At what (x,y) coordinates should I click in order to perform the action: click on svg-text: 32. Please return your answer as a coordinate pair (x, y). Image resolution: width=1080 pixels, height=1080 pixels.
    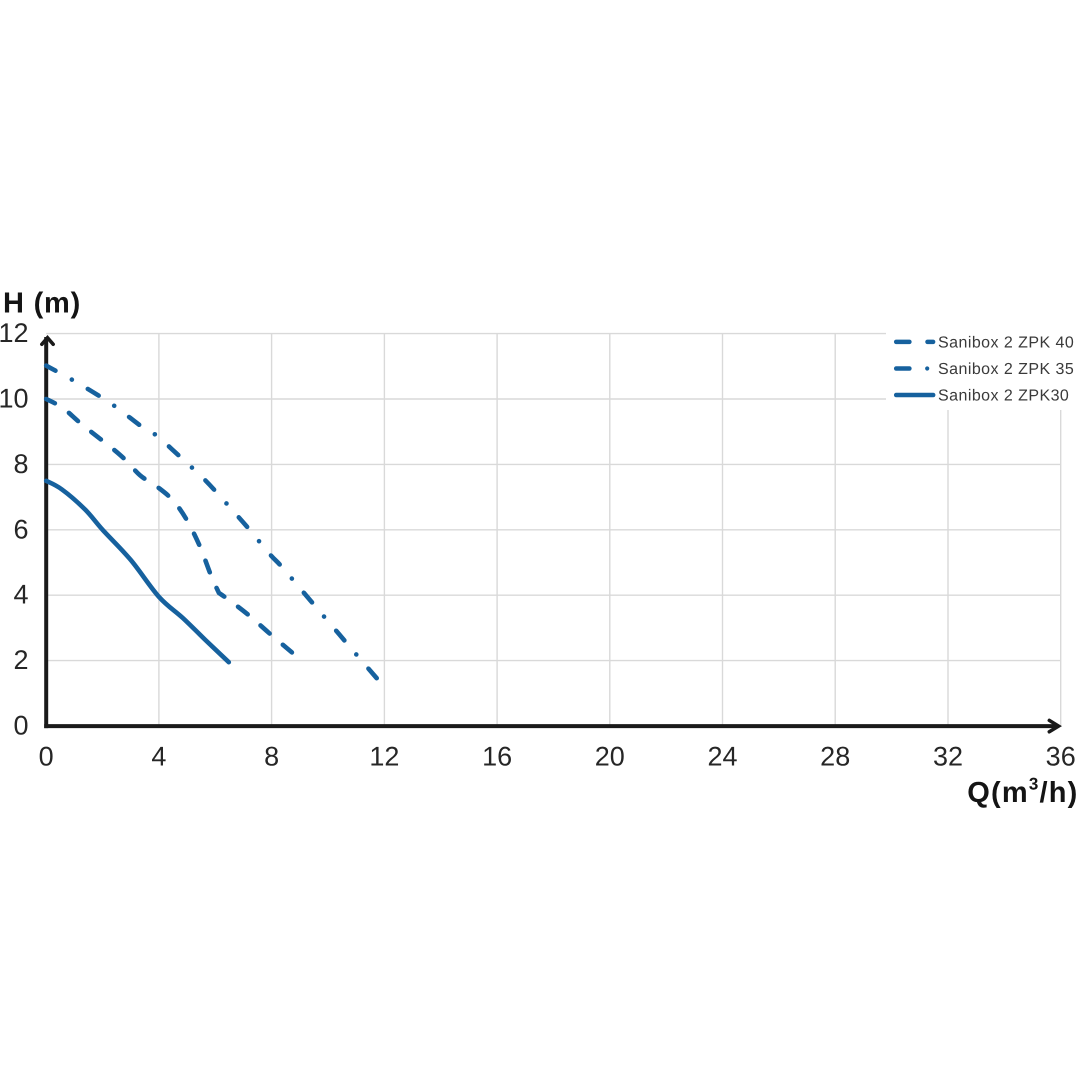
    Looking at the image, I should click on (948, 756).